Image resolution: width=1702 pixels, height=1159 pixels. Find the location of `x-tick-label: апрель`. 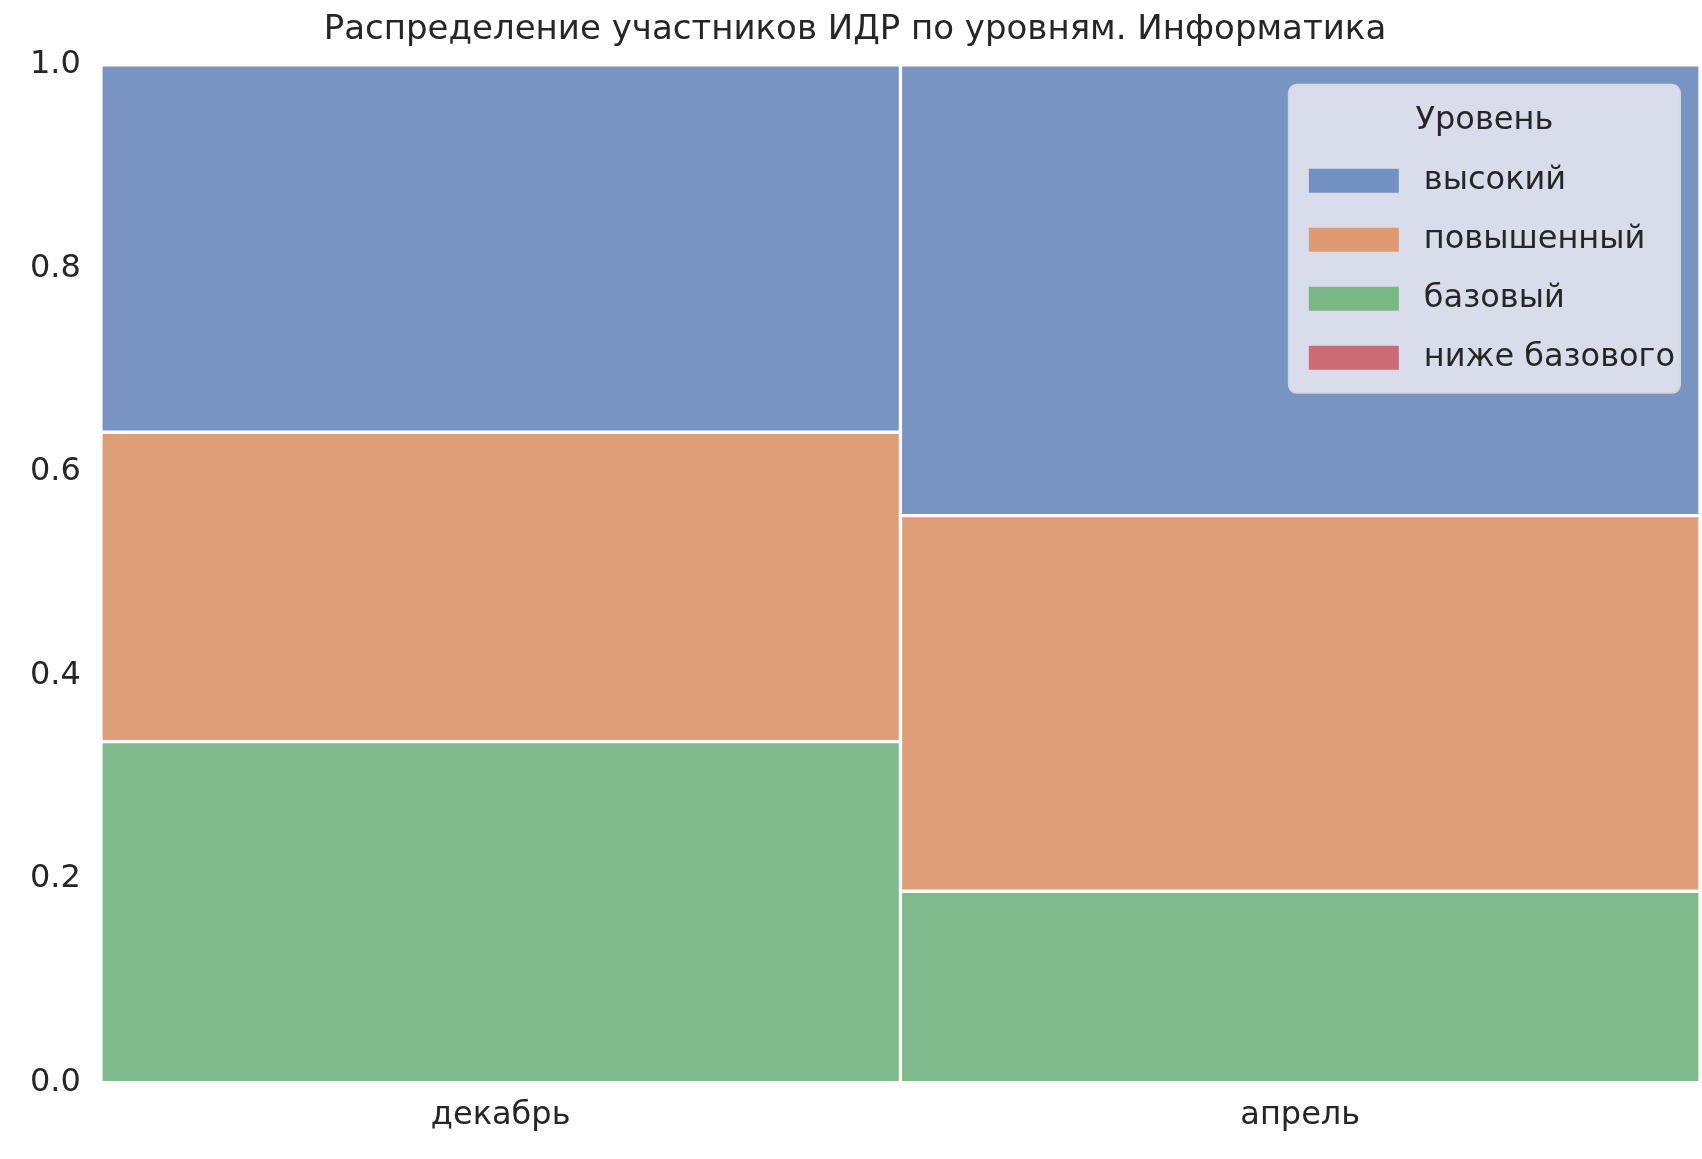

x-tick-label: апрель is located at coordinates (1300, 1113).